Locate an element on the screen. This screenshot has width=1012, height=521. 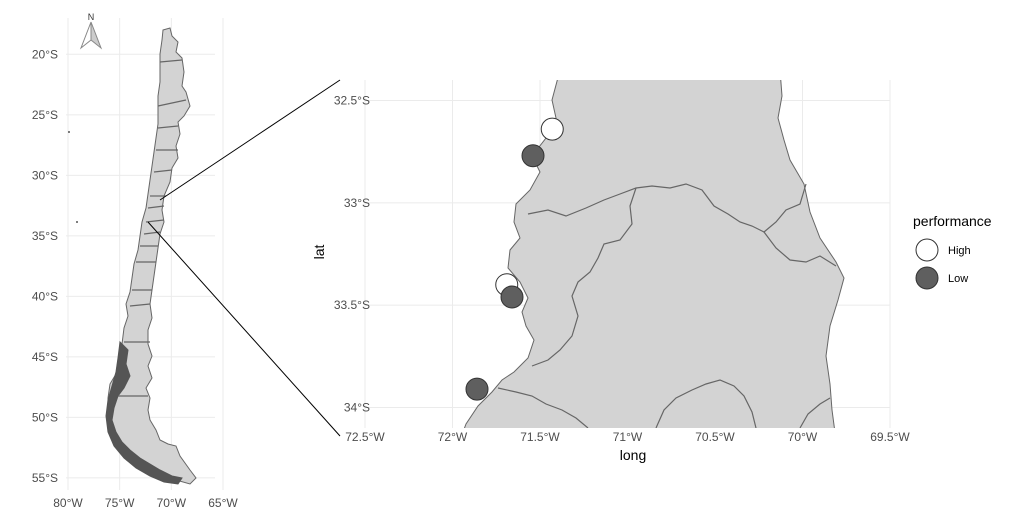
detail-y-axis-title: lat is located at coordinates (319, 252).